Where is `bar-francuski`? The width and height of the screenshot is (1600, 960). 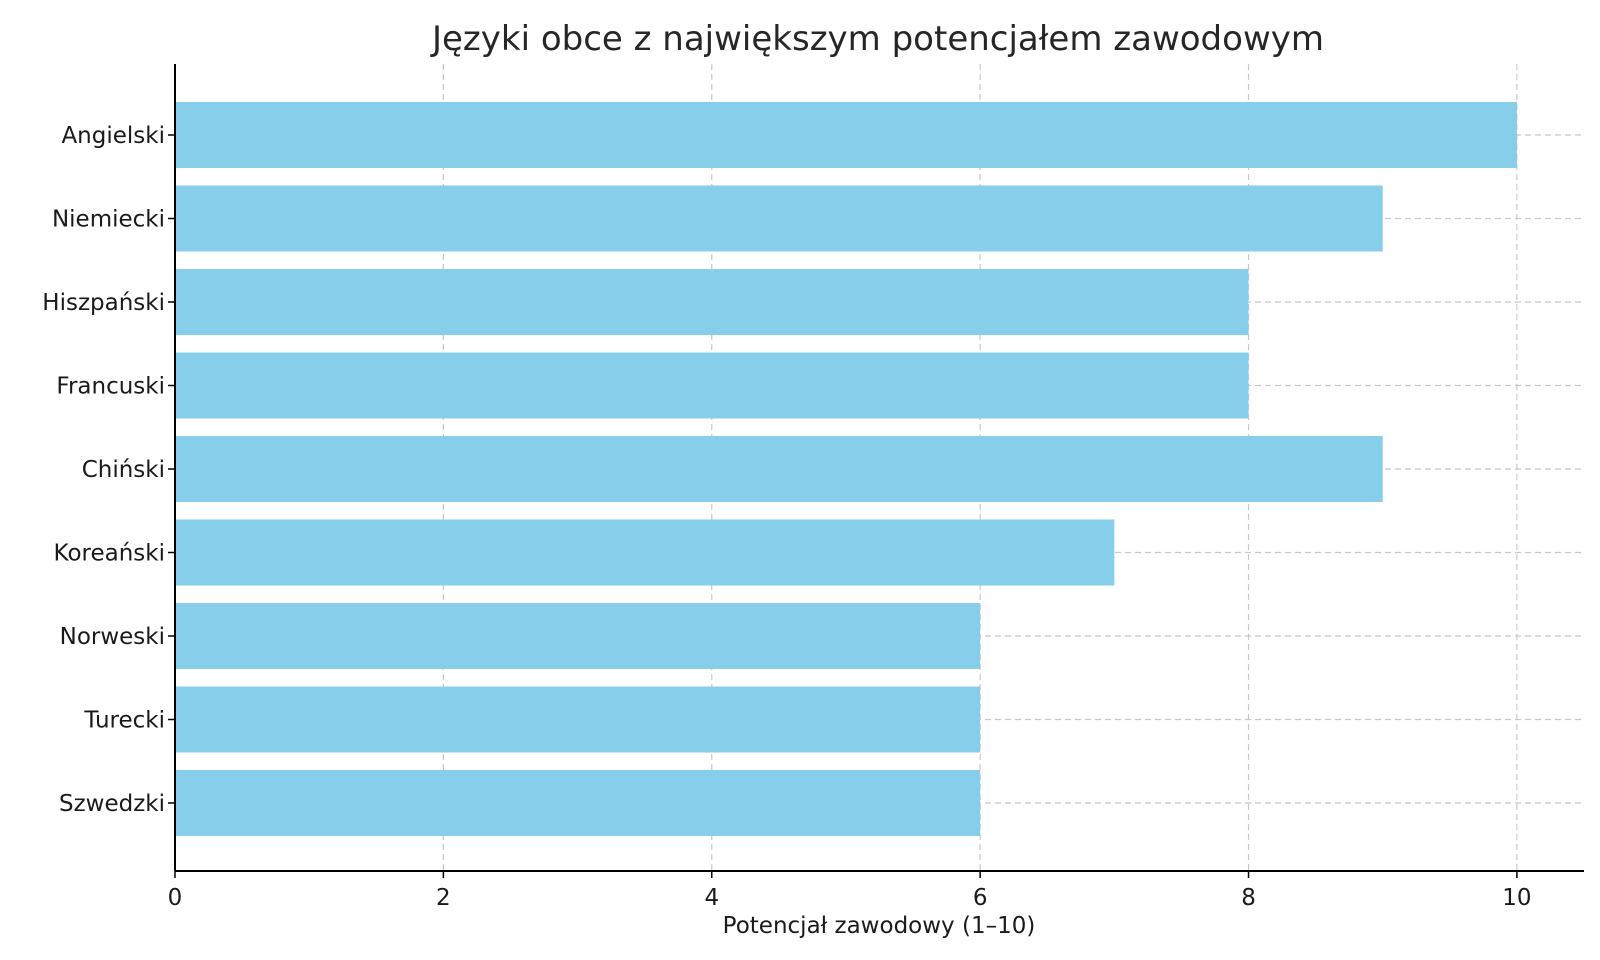 bar-francuski is located at coordinates (712, 385).